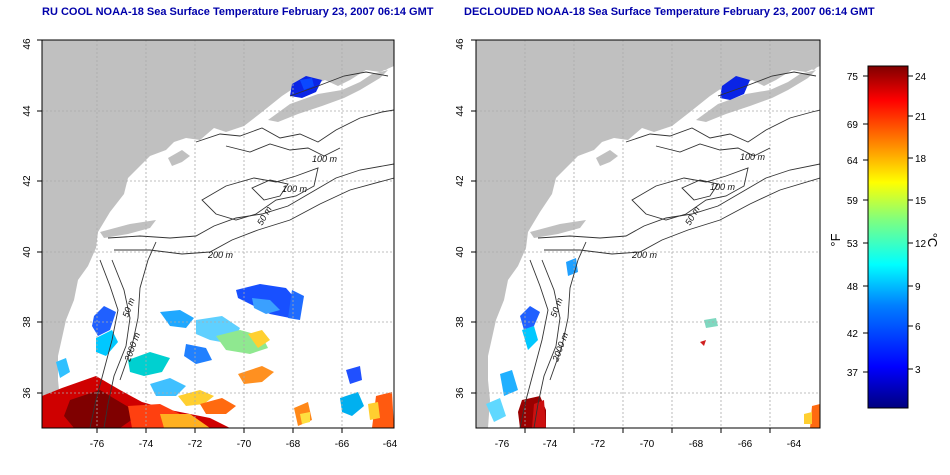 The width and height of the screenshot is (950, 475). Describe the element at coordinates (932, 240) in the screenshot. I see `celsius-label: °C` at that location.